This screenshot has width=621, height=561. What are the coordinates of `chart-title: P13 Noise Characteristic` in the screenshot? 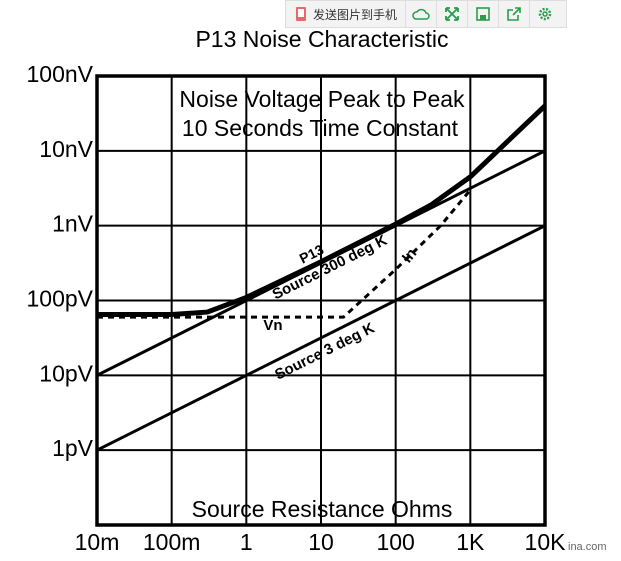 It's located at (321, 39).